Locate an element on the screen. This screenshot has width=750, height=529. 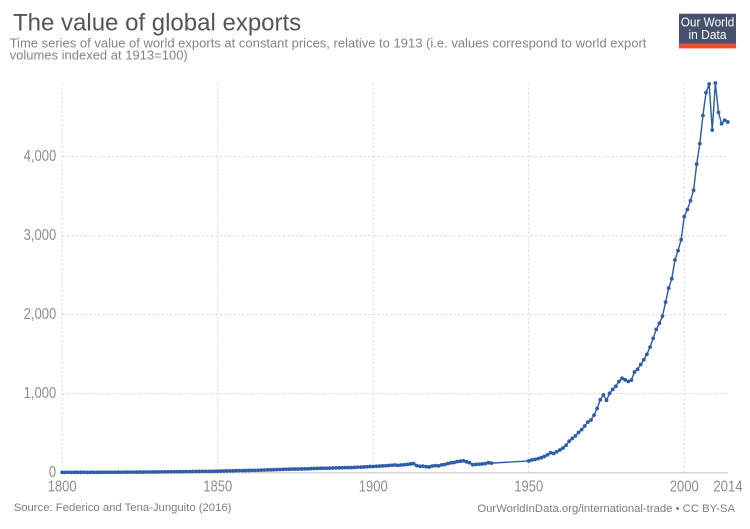
svg-text: 1950 is located at coordinates (528, 487).